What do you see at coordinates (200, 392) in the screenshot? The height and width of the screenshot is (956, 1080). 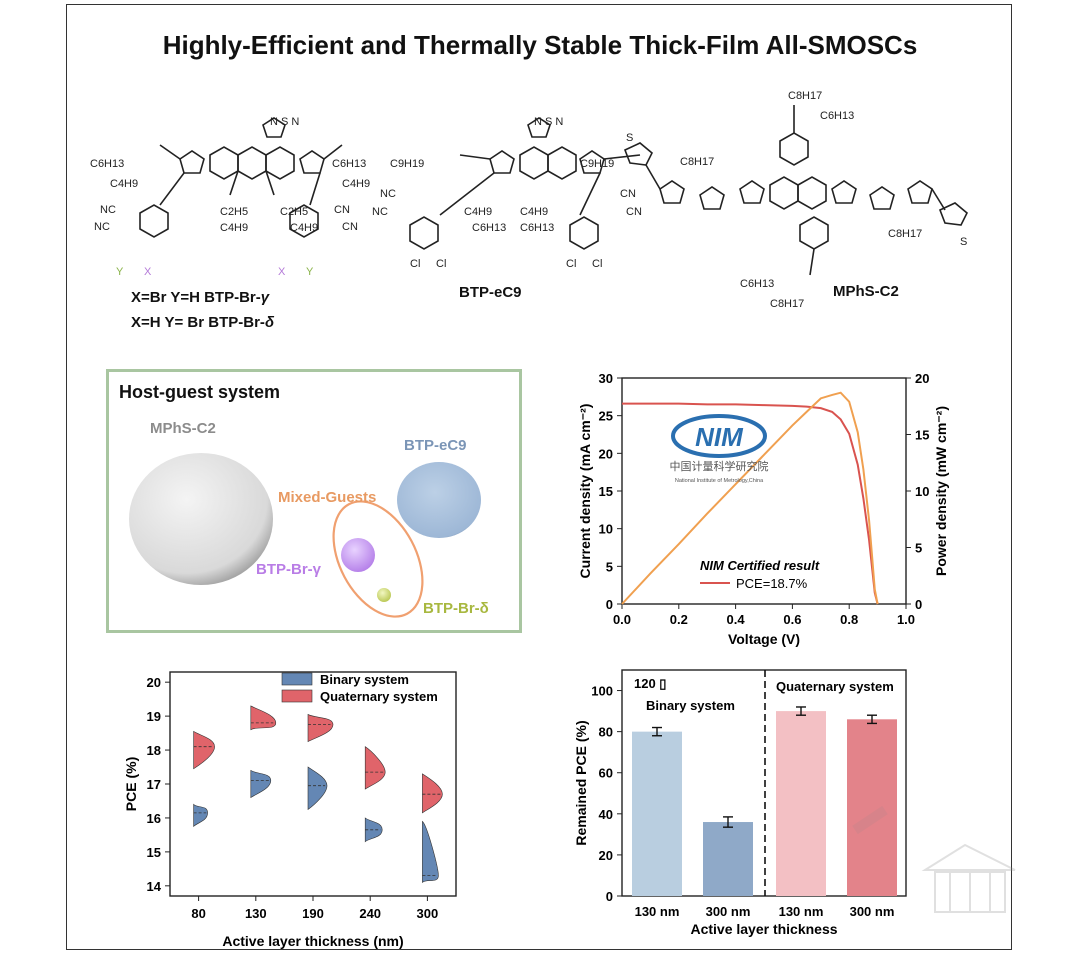 I see `host-guest-title: Host-guest system` at bounding box center [200, 392].